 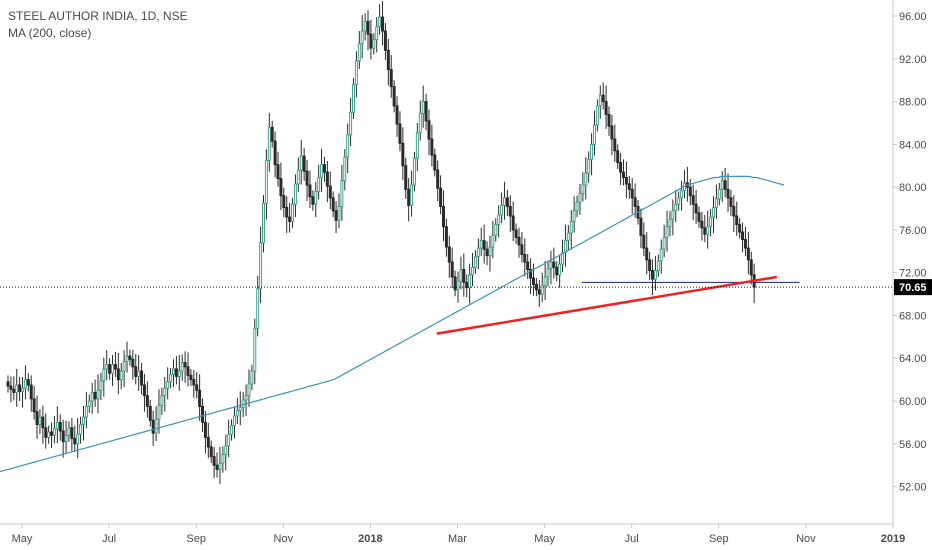 I want to click on x-tick-label: Jul, so click(x=109, y=539).